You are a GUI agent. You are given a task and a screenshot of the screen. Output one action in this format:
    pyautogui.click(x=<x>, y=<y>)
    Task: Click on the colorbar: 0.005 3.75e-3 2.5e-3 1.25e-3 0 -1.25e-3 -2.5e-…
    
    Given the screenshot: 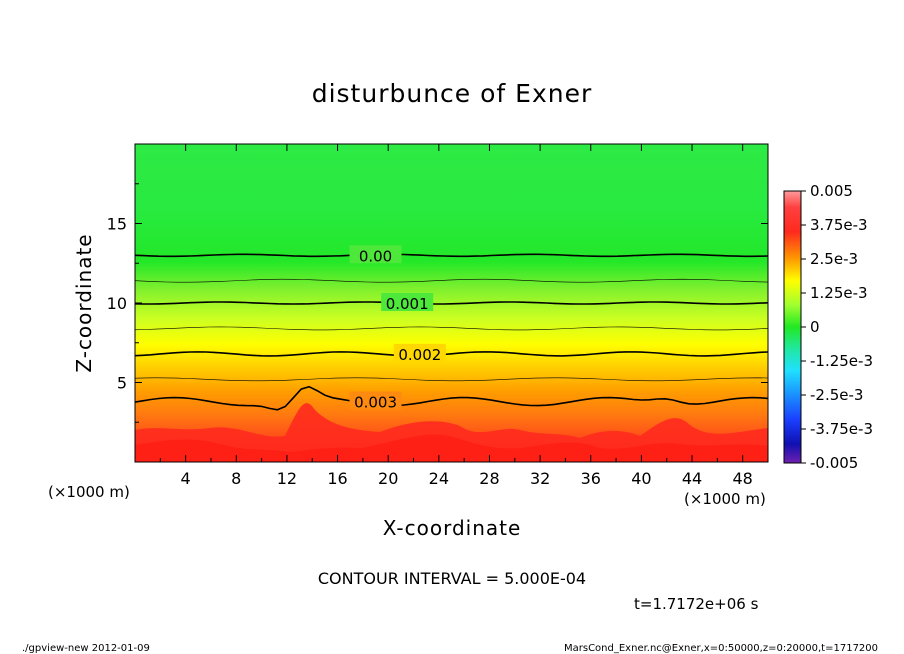 What is the action you would take?
    pyautogui.click(x=828, y=327)
    